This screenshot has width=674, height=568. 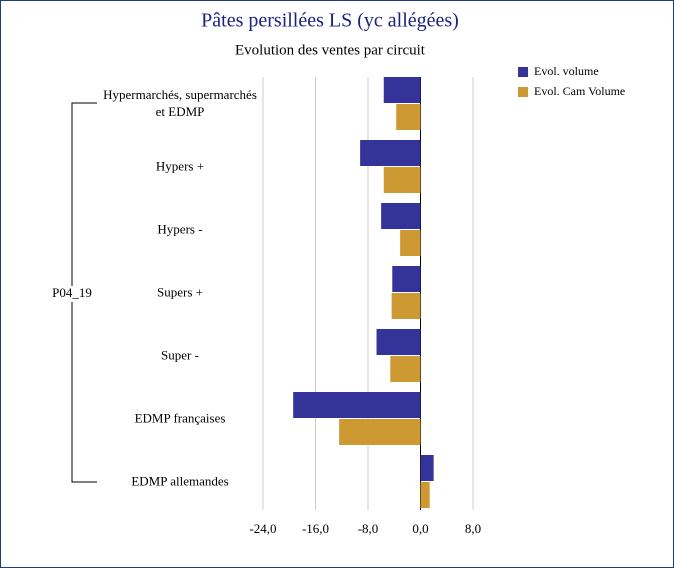 I want to click on x-tick-label: 8,0, so click(x=473, y=528).